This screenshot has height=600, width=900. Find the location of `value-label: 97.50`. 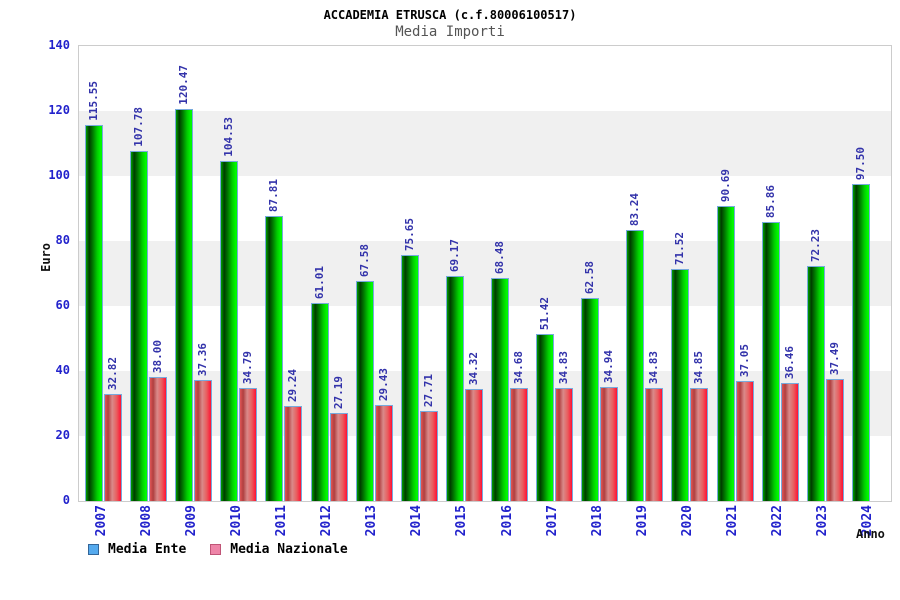

value-label: 97.50 is located at coordinates (860, 163).